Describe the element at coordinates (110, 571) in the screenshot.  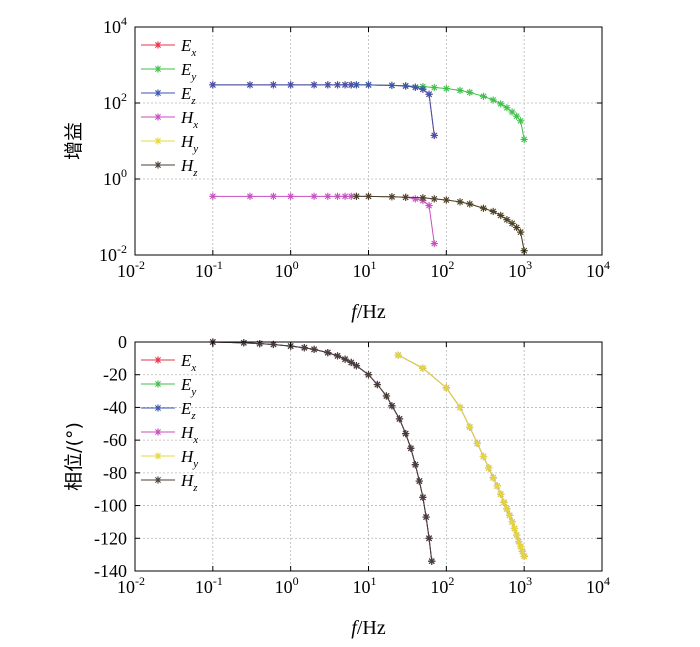
I see `y-tick-label: -140` at that location.